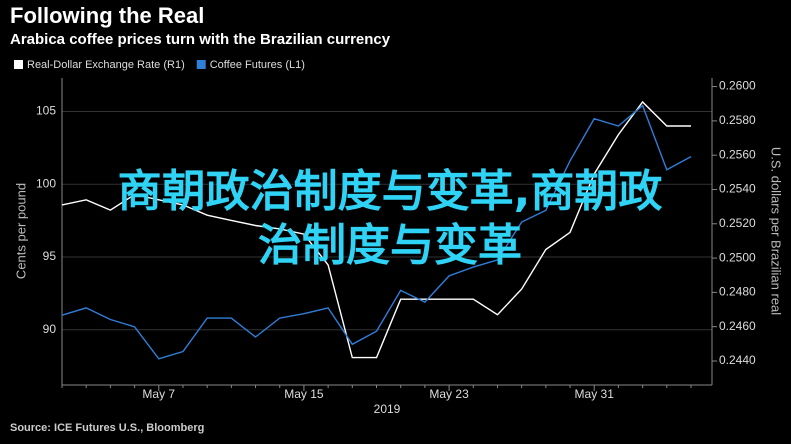  What do you see at coordinates (737, 257) in the screenshot?
I see `y2-tick-label: 0.2500` at bounding box center [737, 257].